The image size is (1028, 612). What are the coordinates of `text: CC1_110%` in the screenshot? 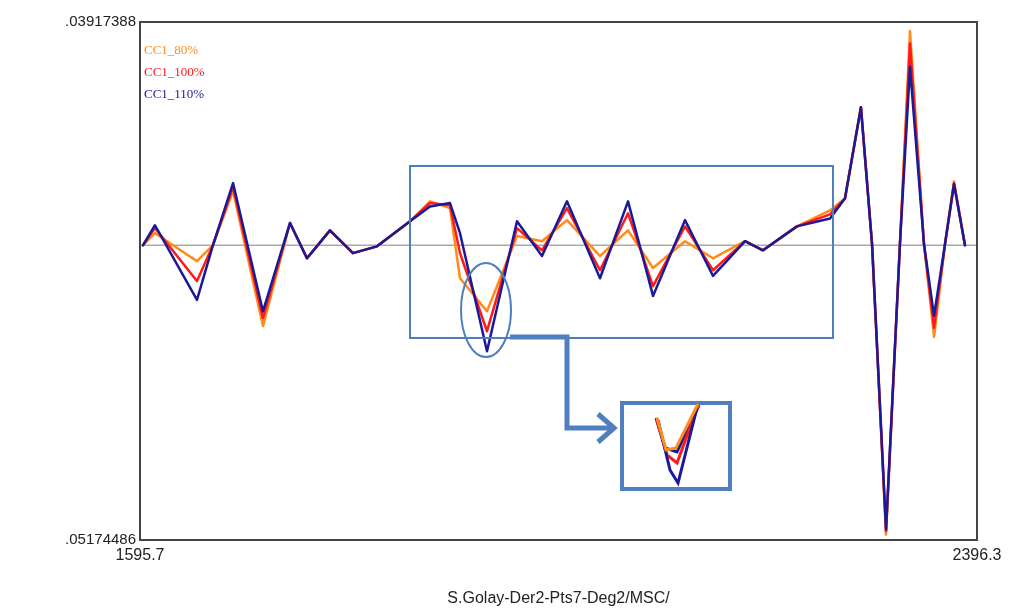 It's located at (174, 93).